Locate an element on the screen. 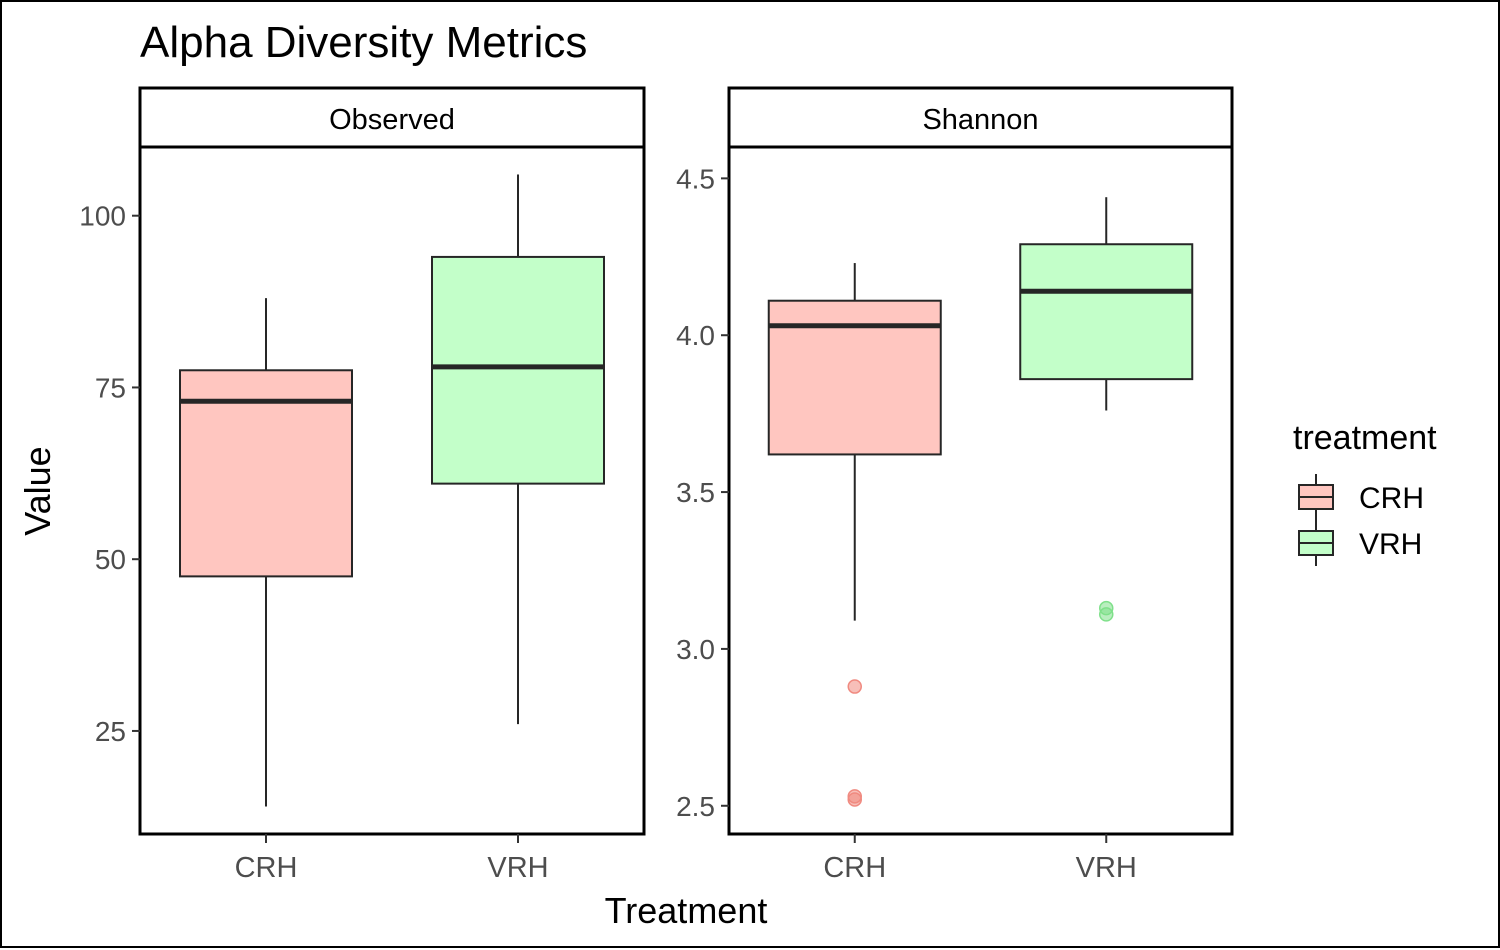  x-tick-label-1-1: VRH is located at coordinates (1106, 868).